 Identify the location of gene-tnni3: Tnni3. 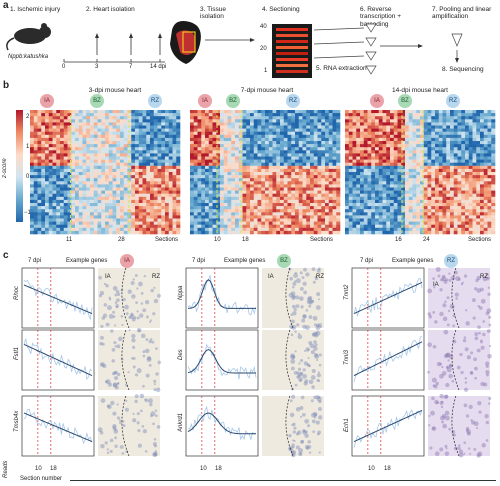
(347, 357).